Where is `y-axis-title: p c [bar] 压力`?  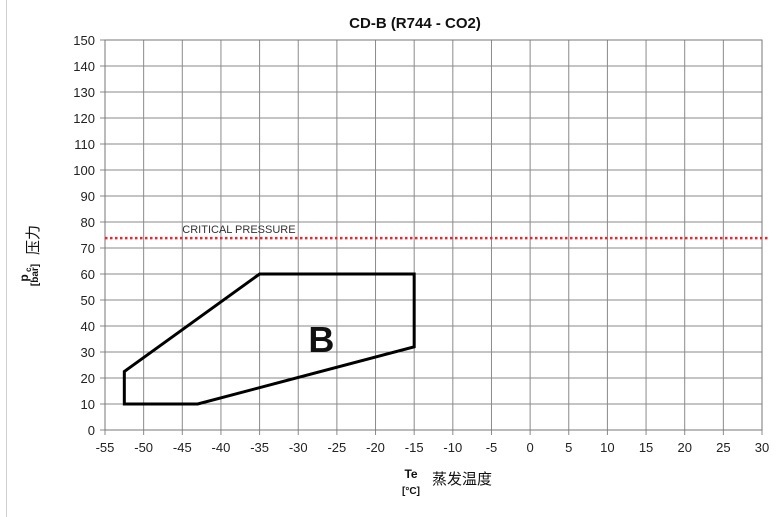 y-axis-title: p c [bar] 压力 is located at coordinates (29, 255).